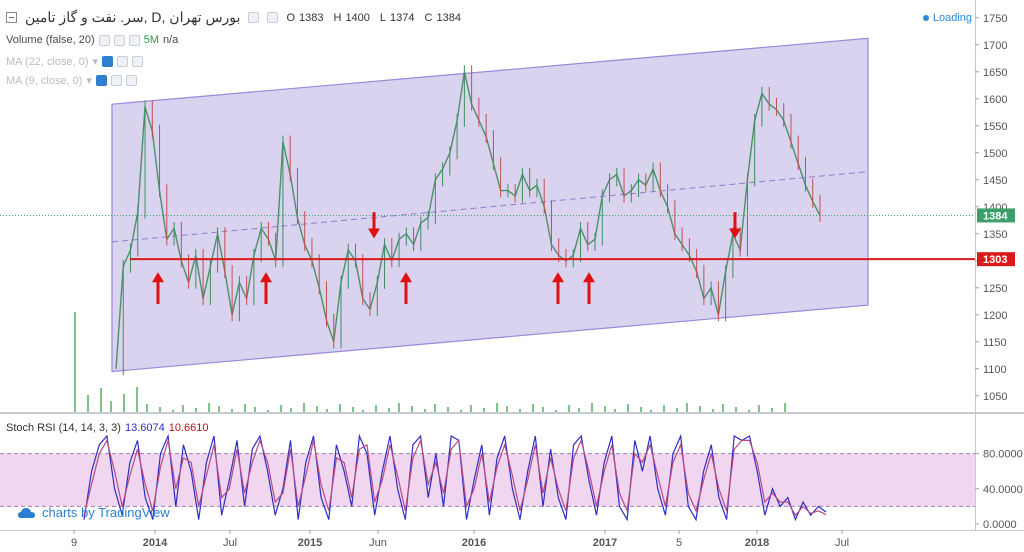  What do you see at coordinates (1003, 490) in the screenshot?
I see `stoch-tick-label: 40.0000` at bounding box center [1003, 490].